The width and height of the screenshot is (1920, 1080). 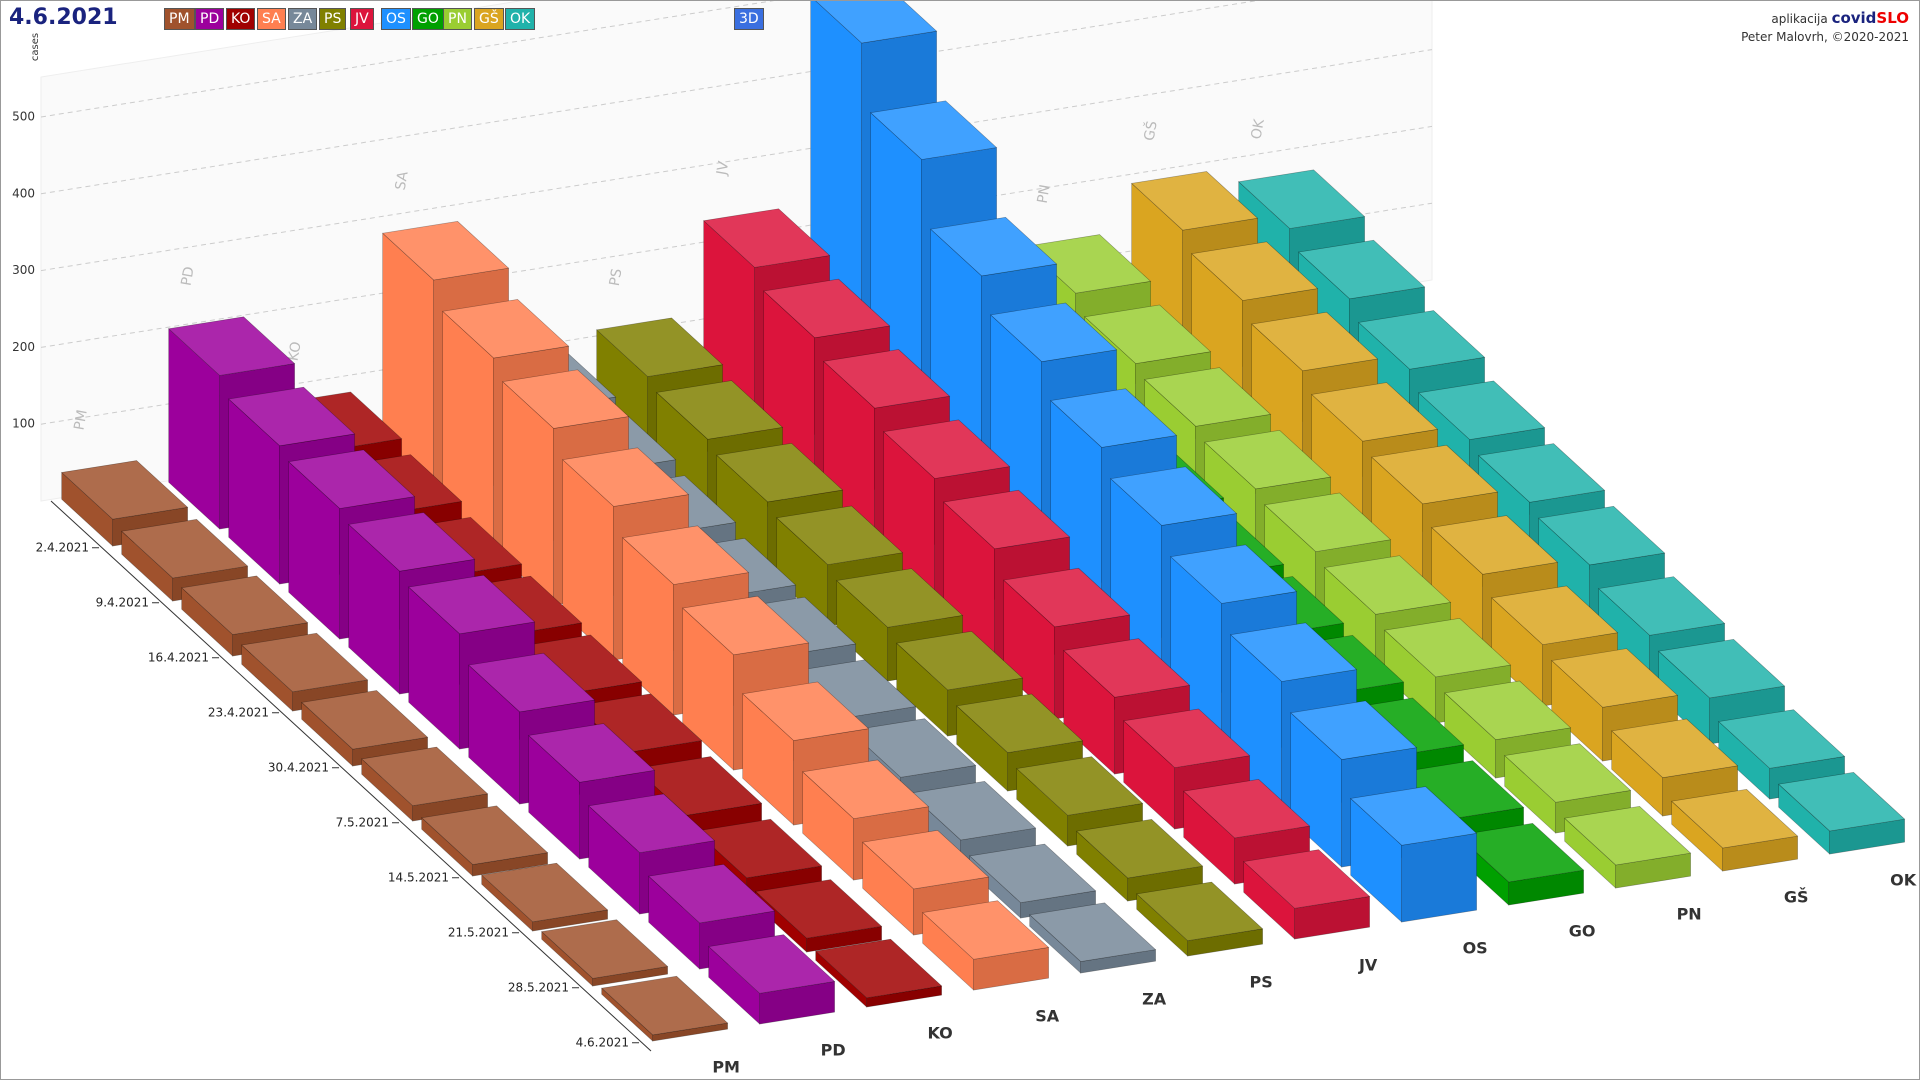 I want to click on view-button: 3D, so click(x=749, y=19).